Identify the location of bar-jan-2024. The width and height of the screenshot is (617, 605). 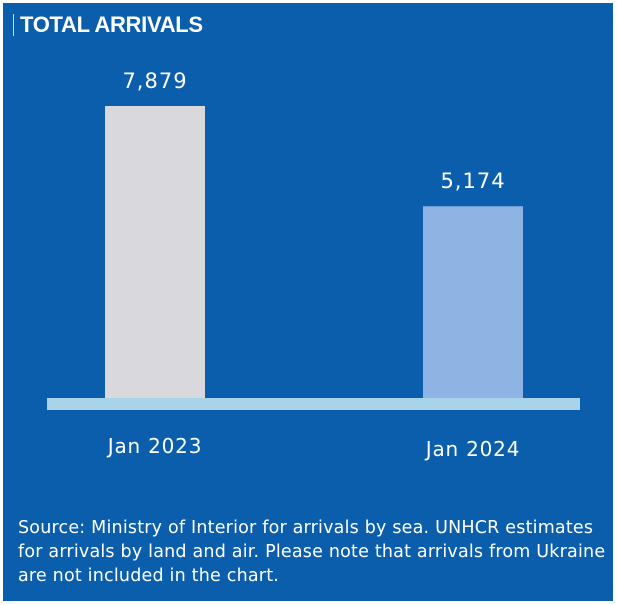
(473, 302).